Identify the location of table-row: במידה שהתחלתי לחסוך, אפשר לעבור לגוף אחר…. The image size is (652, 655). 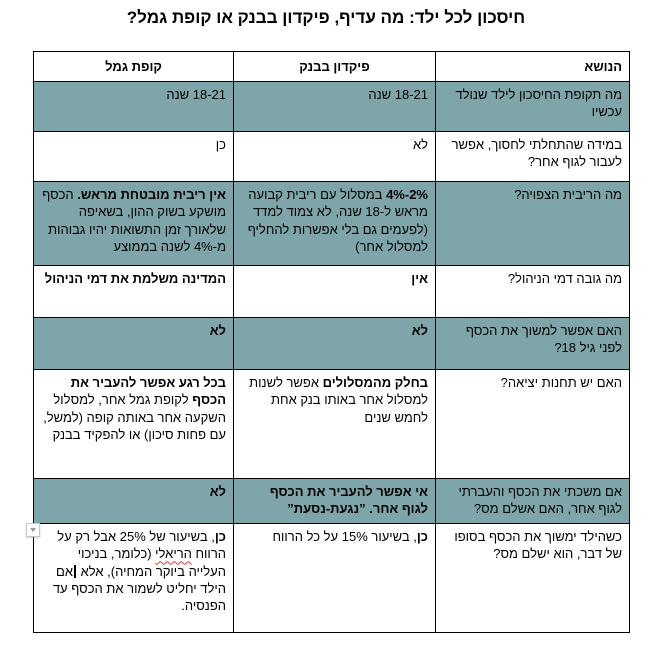
(331, 156).